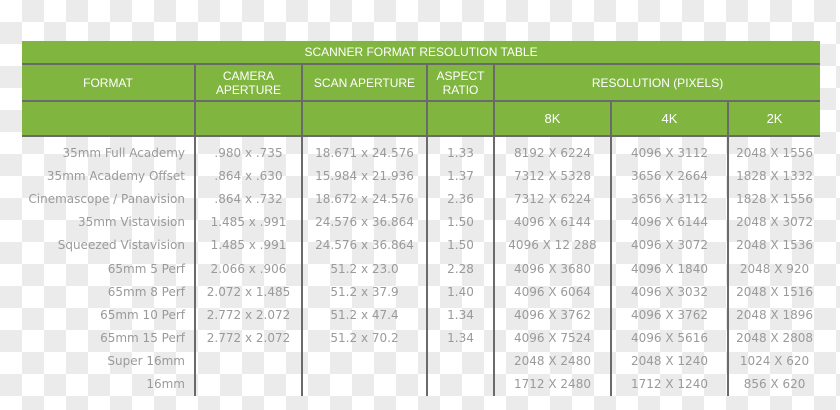  What do you see at coordinates (123, 152) in the screenshot?
I see `cell-format: 35mm Full Academy` at bounding box center [123, 152].